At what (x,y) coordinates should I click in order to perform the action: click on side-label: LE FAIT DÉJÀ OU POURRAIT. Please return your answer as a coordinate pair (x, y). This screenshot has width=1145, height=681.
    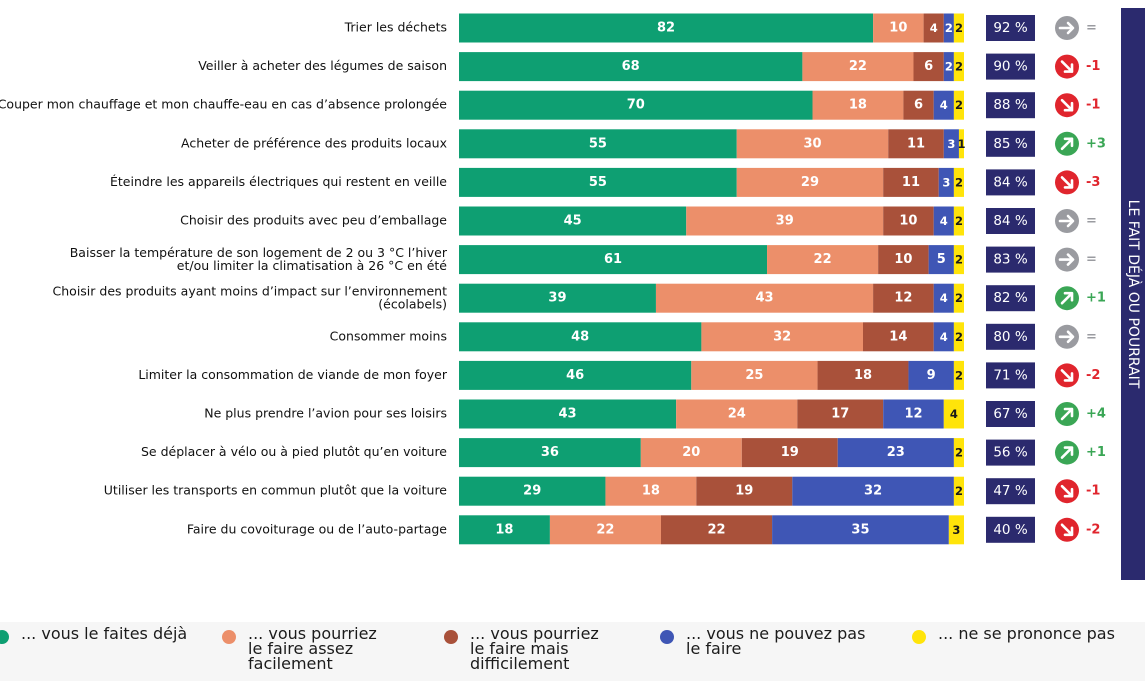
    Looking at the image, I should click on (1133, 294).